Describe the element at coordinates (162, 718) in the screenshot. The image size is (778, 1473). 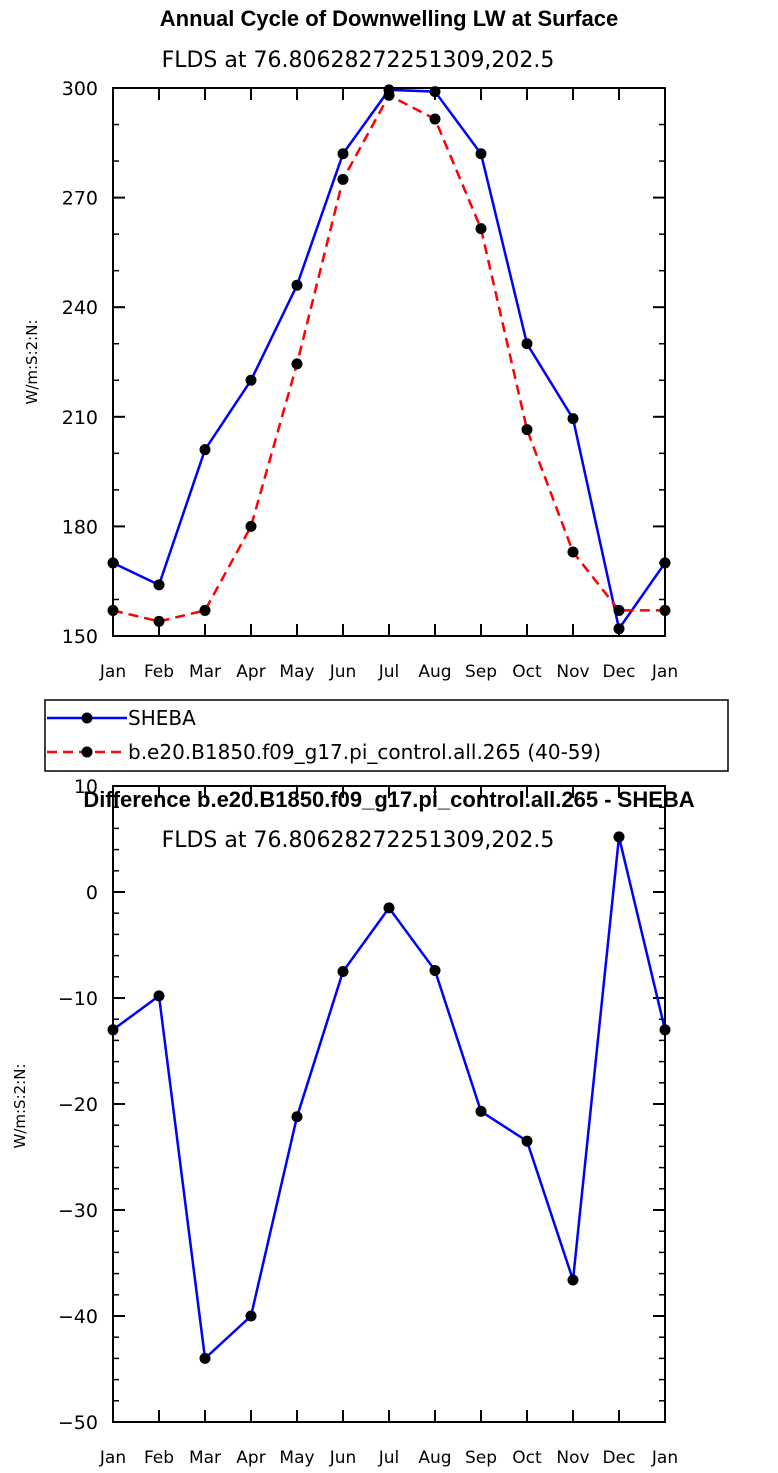
I see `legend-label-0: SHEBA` at that location.